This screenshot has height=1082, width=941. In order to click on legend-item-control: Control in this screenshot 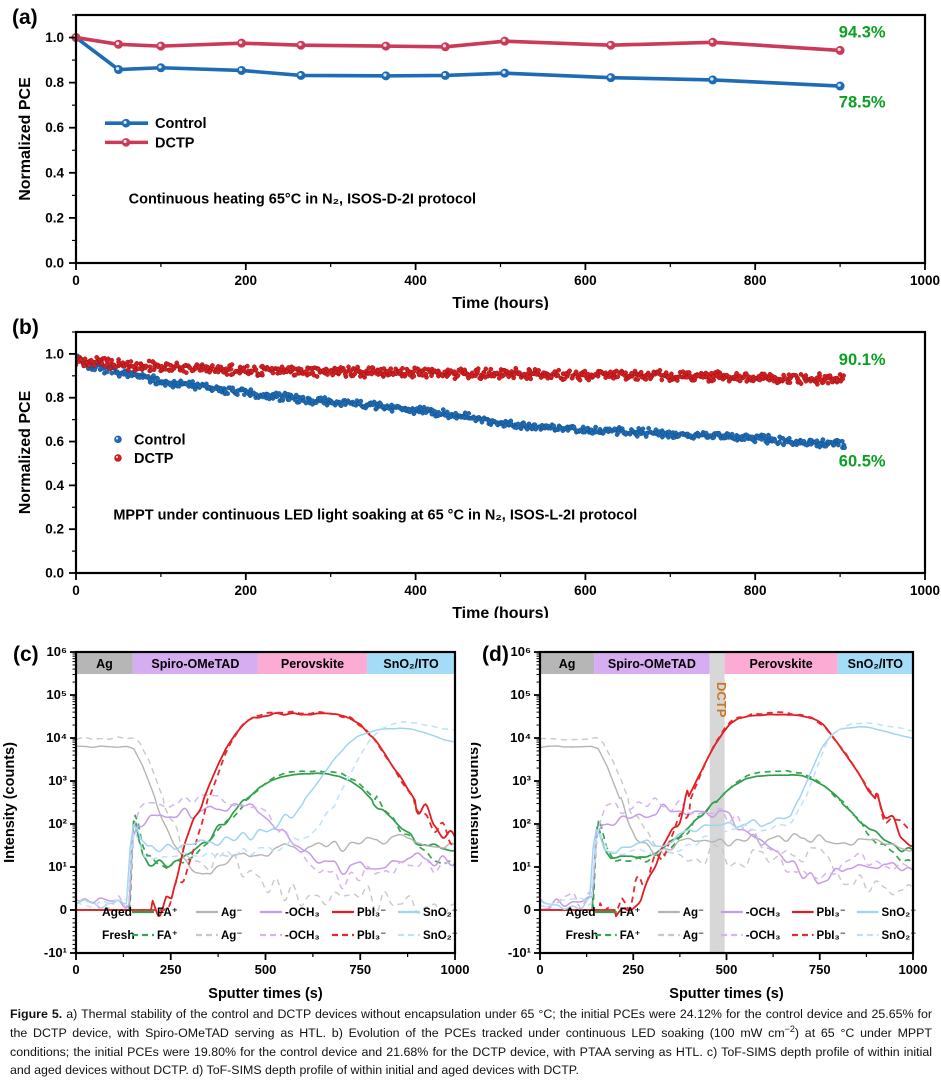, I will do `click(150, 440)`.